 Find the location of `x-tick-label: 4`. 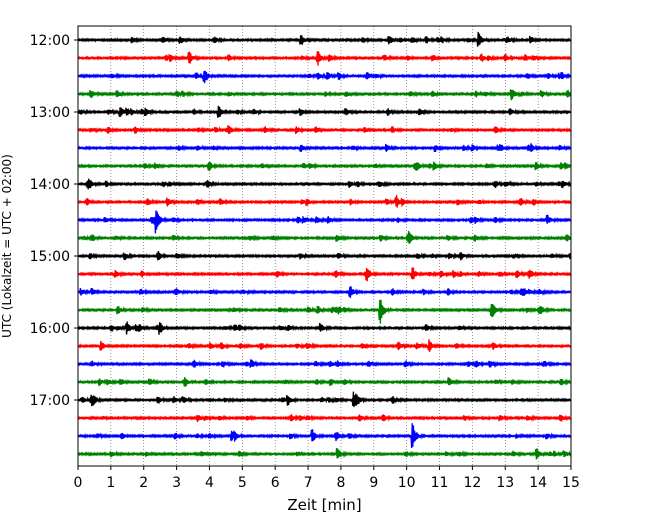

x-tick-label: 4 is located at coordinates (209, 483).